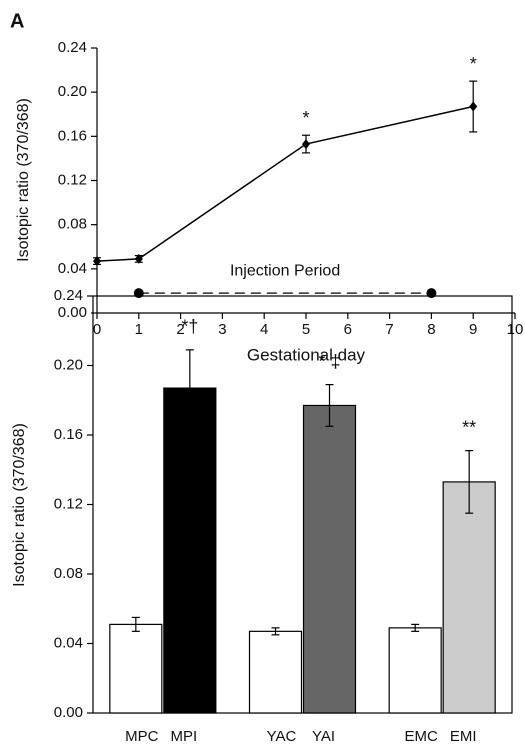 The image size is (525, 748). What do you see at coordinates (139, 329) in the screenshot?
I see `x-tick-label: 1` at bounding box center [139, 329].